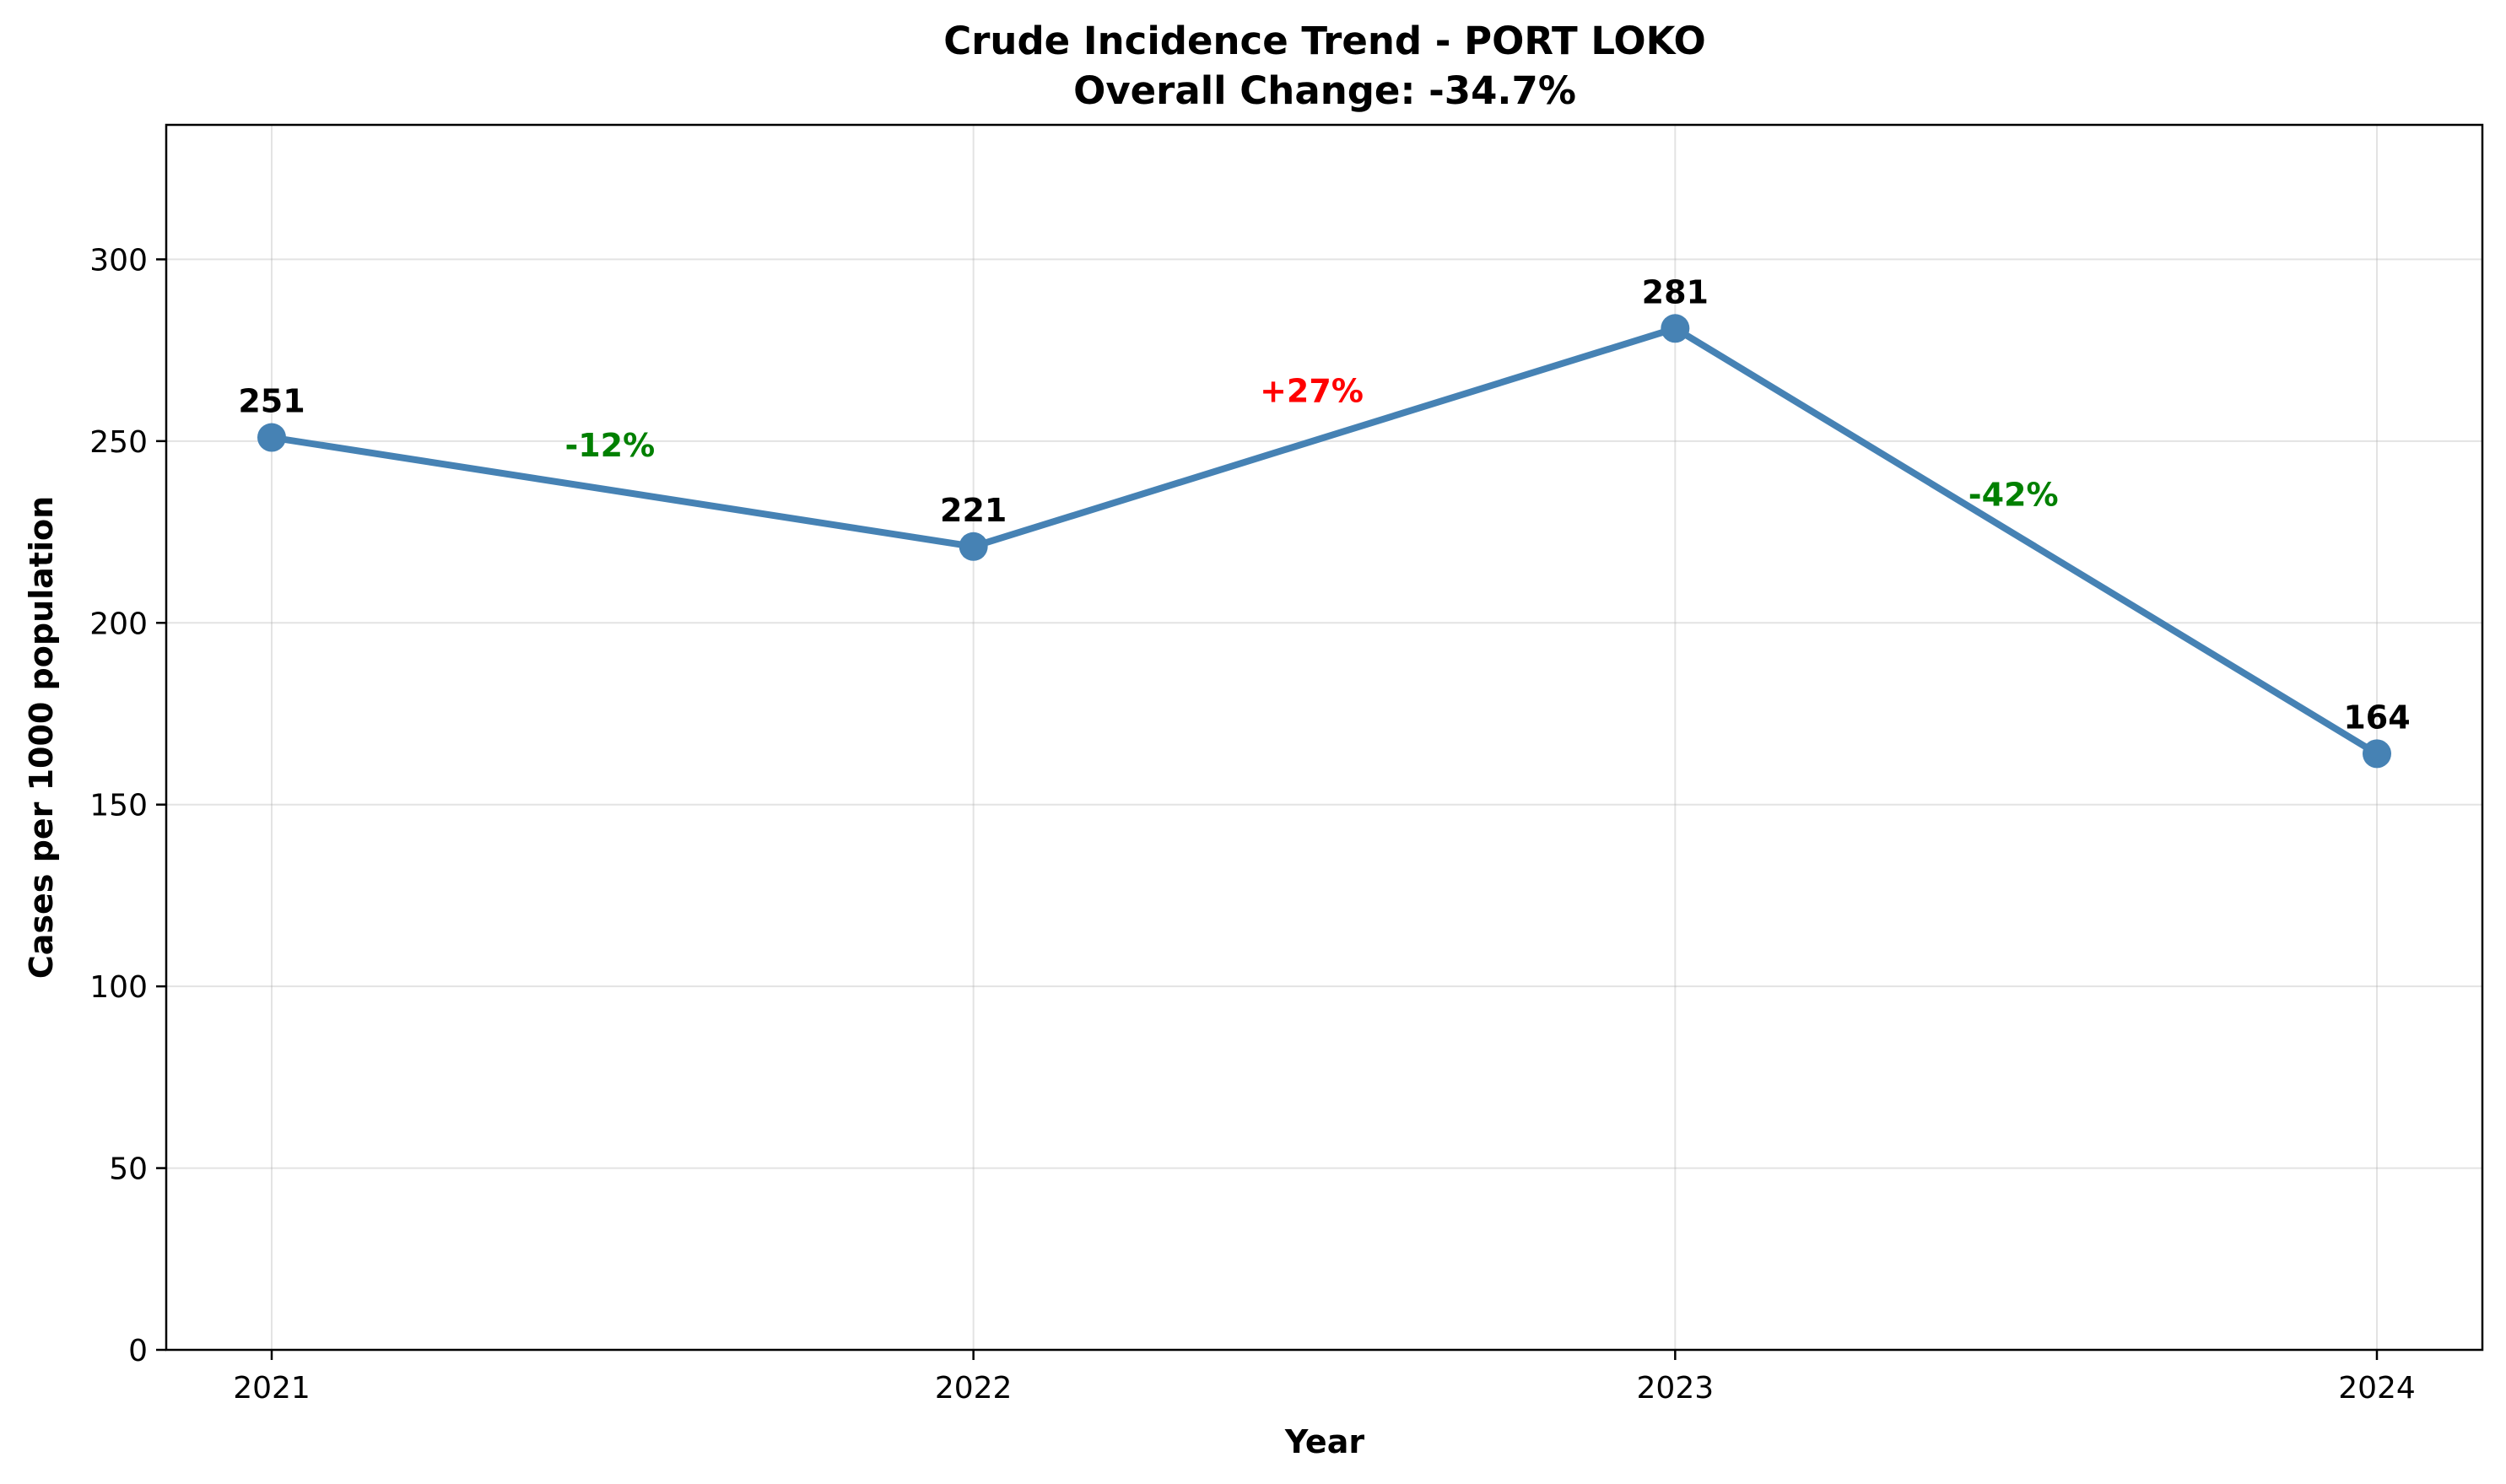  I want to click on x-axis-label: Year, so click(1324, 1441).